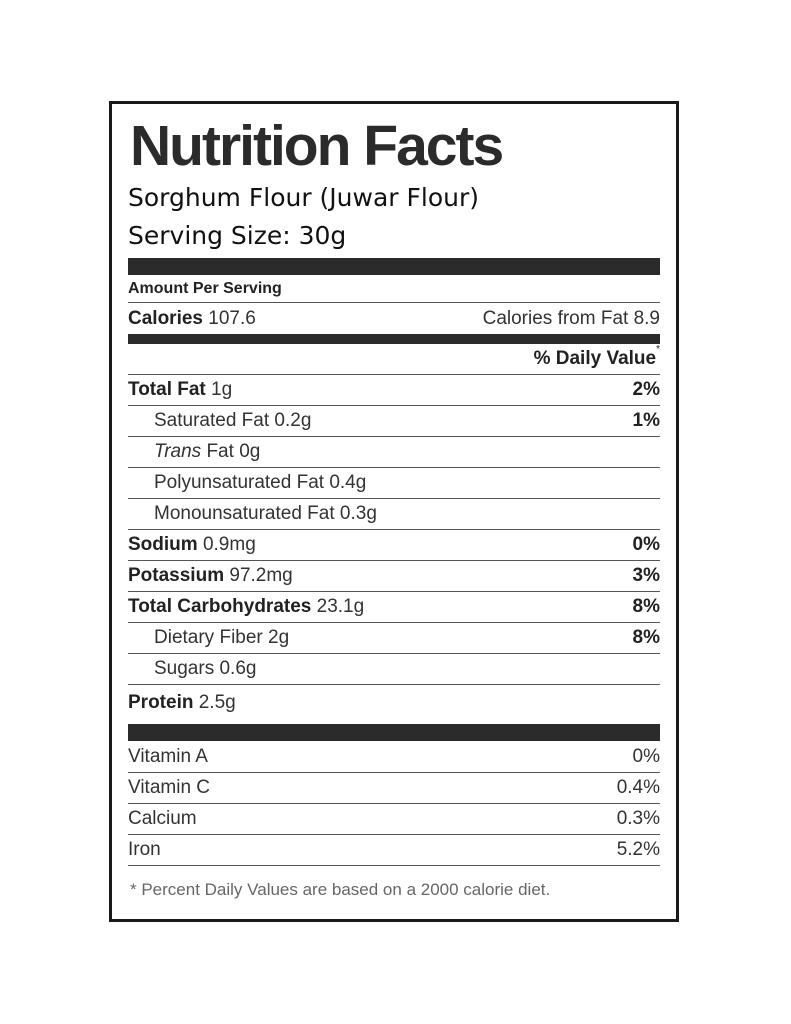 The height and width of the screenshot is (1024, 791). What do you see at coordinates (646, 756) in the screenshot?
I see `vitamin-percent: 0%` at bounding box center [646, 756].